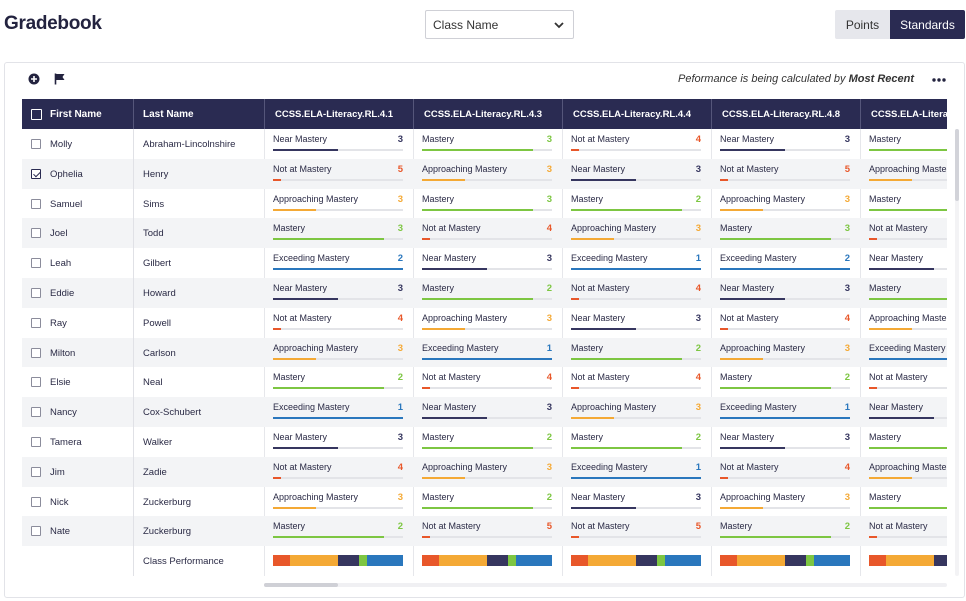 The width and height of the screenshot is (966, 601). What do you see at coordinates (143, 204) in the screenshot?
I see `student-row: Samuel Sims` at bounding box center [143, 204].